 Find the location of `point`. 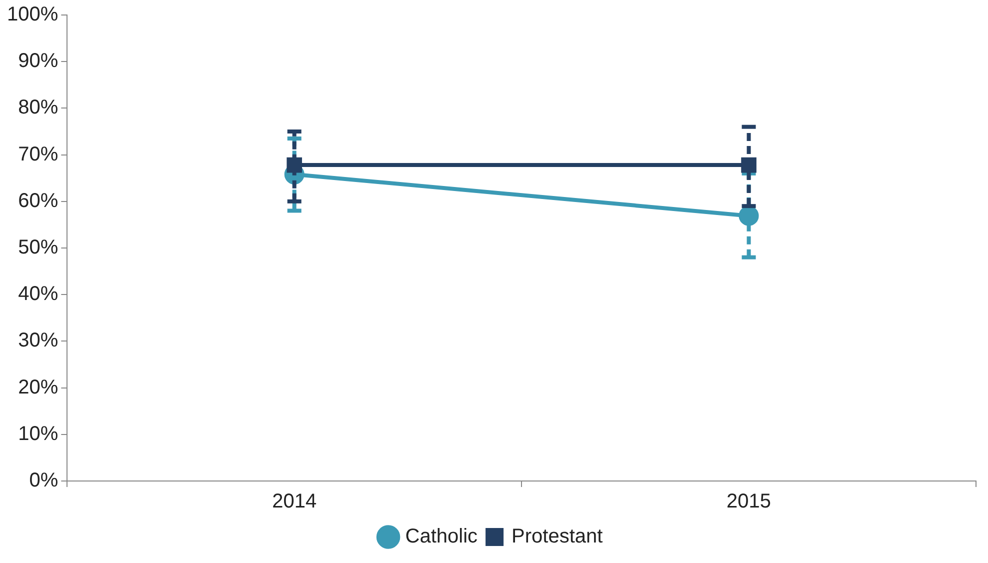

point is located at coordinates (748, 165).